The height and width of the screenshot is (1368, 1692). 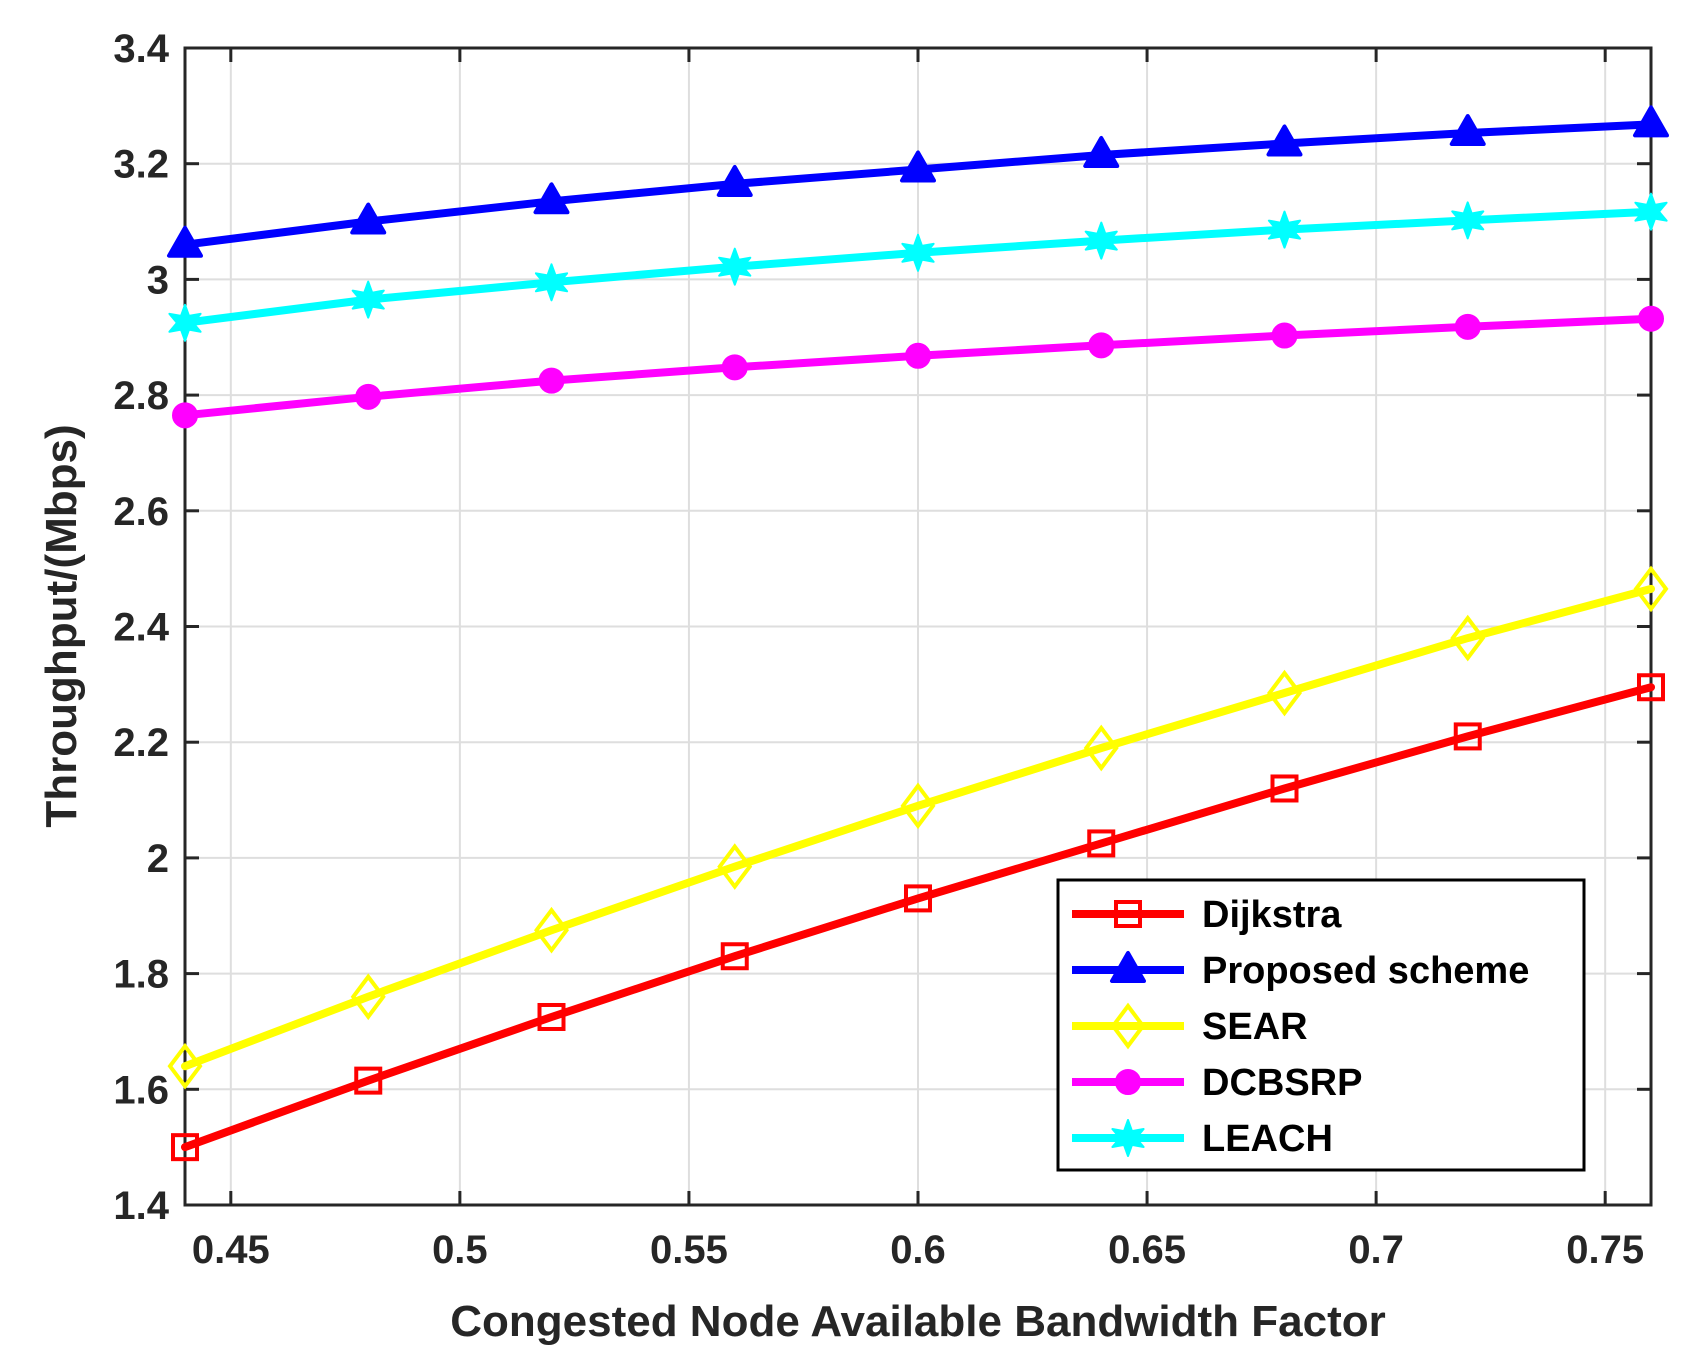 What do you see at coordinates (141, 628) in the screenshot?
I see `y-tick-label: 2.4` at bounding box center [141, 628].